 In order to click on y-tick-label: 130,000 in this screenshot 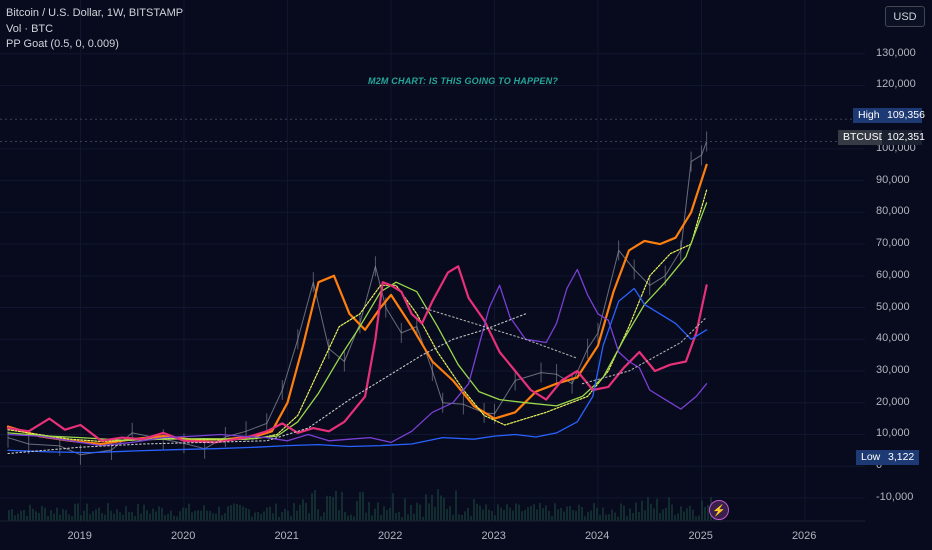, I will do `click(896, 52)`.